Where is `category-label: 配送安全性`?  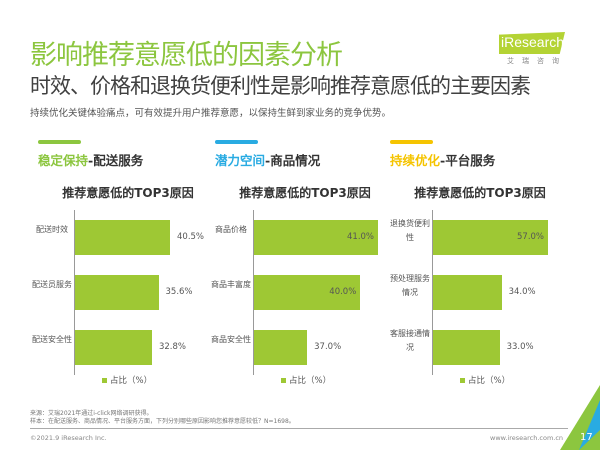 category-label: 配送安全性 is located at coordinates (52, 339).